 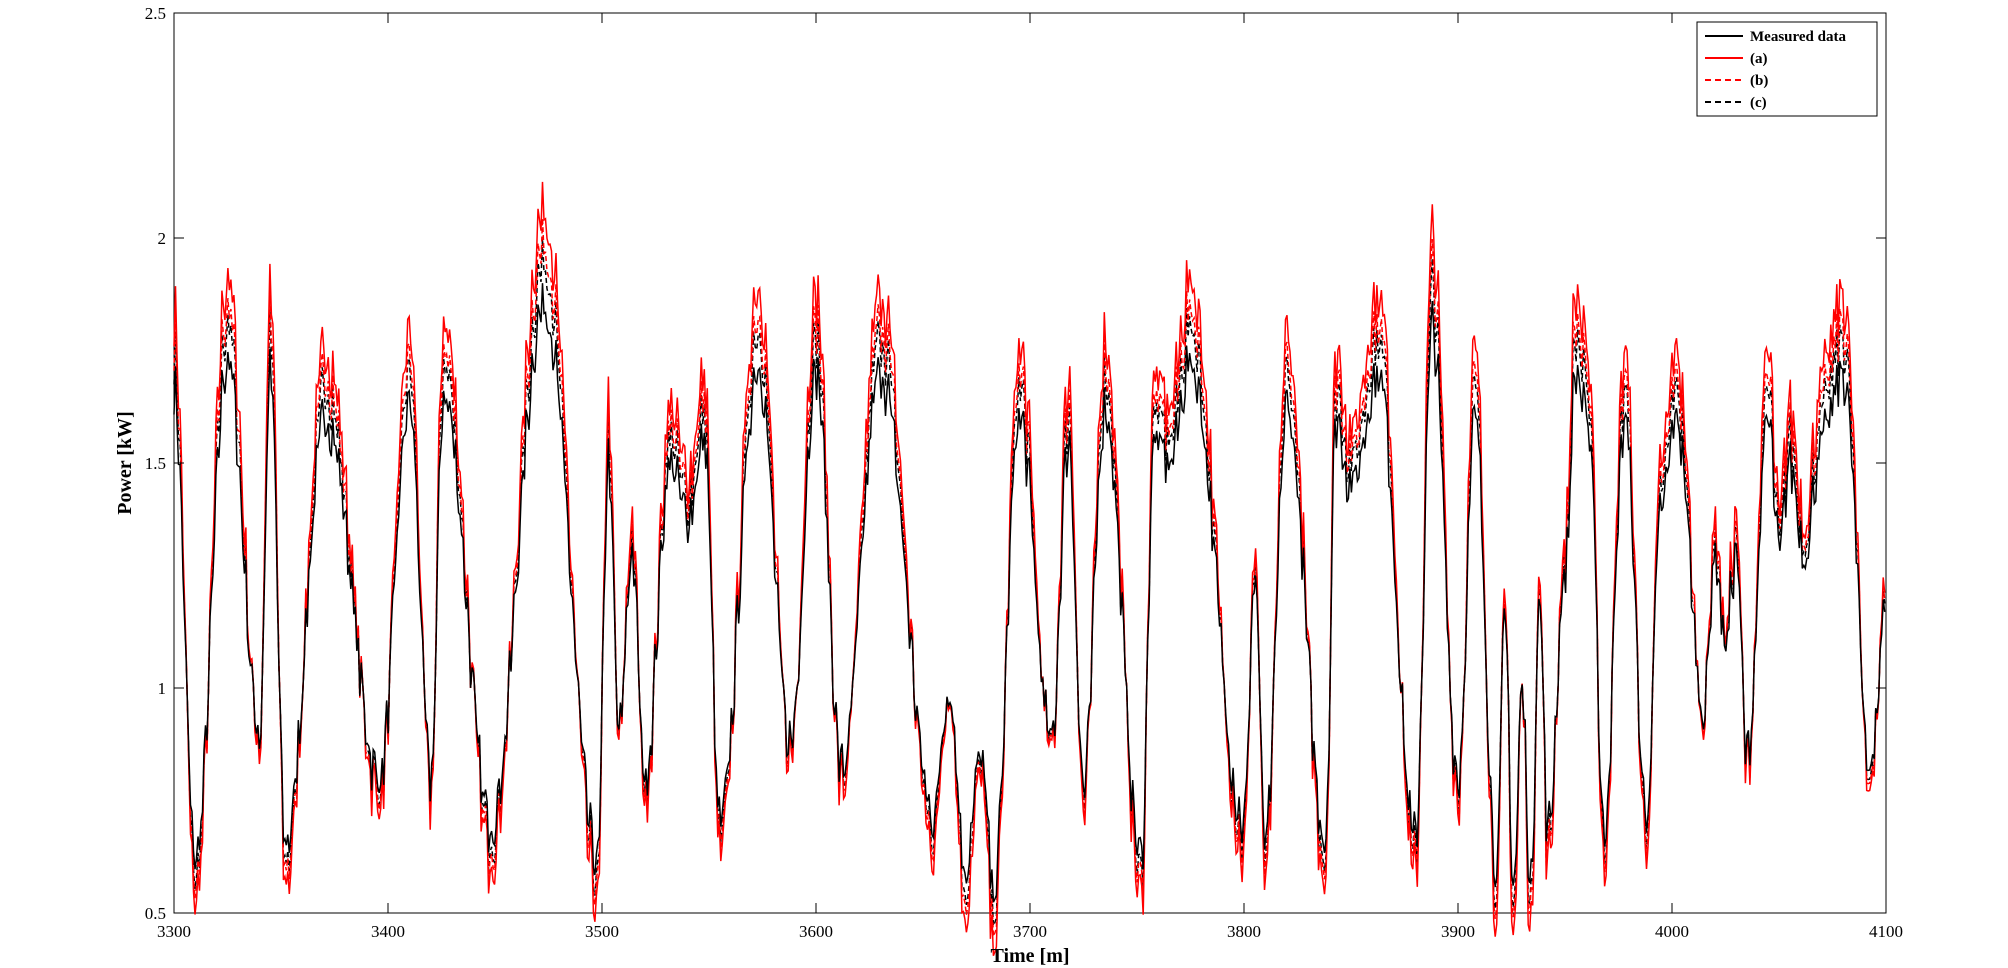 What do you see at coordinates (1030, 931) in the screenshot?
I see `x-tick-label: 3700` at bounding box center [1030, 931].